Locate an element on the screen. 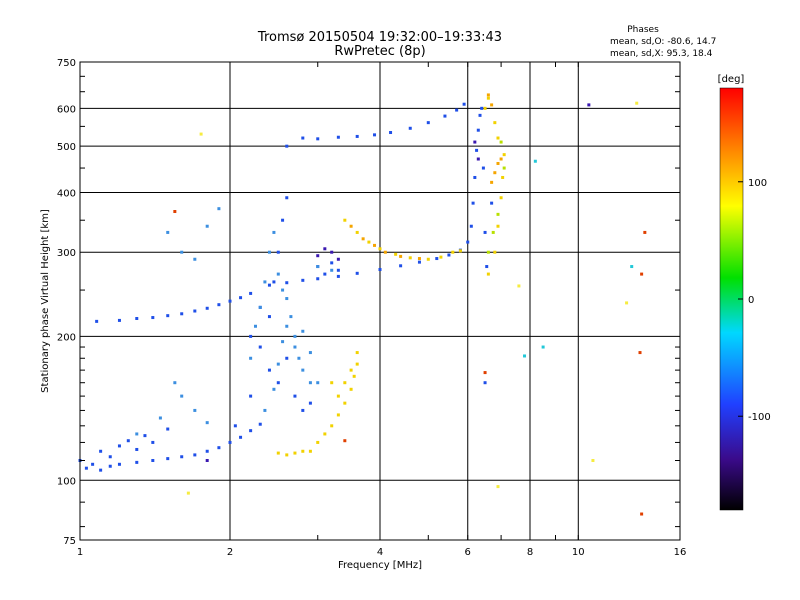 Image resolution: width=800 pixels, height=600 pixels. y-tick-label: 75 is located at coordinates (69, 541).